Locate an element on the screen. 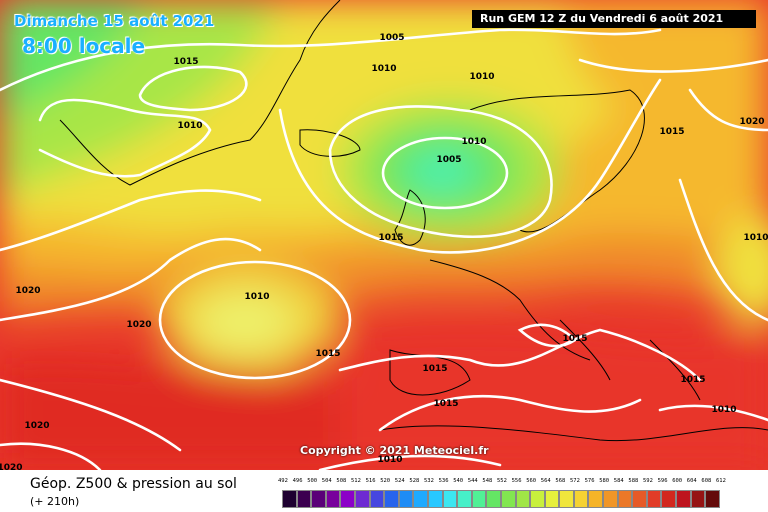  legend-tick: 500 is located at coordinates (312, 481).